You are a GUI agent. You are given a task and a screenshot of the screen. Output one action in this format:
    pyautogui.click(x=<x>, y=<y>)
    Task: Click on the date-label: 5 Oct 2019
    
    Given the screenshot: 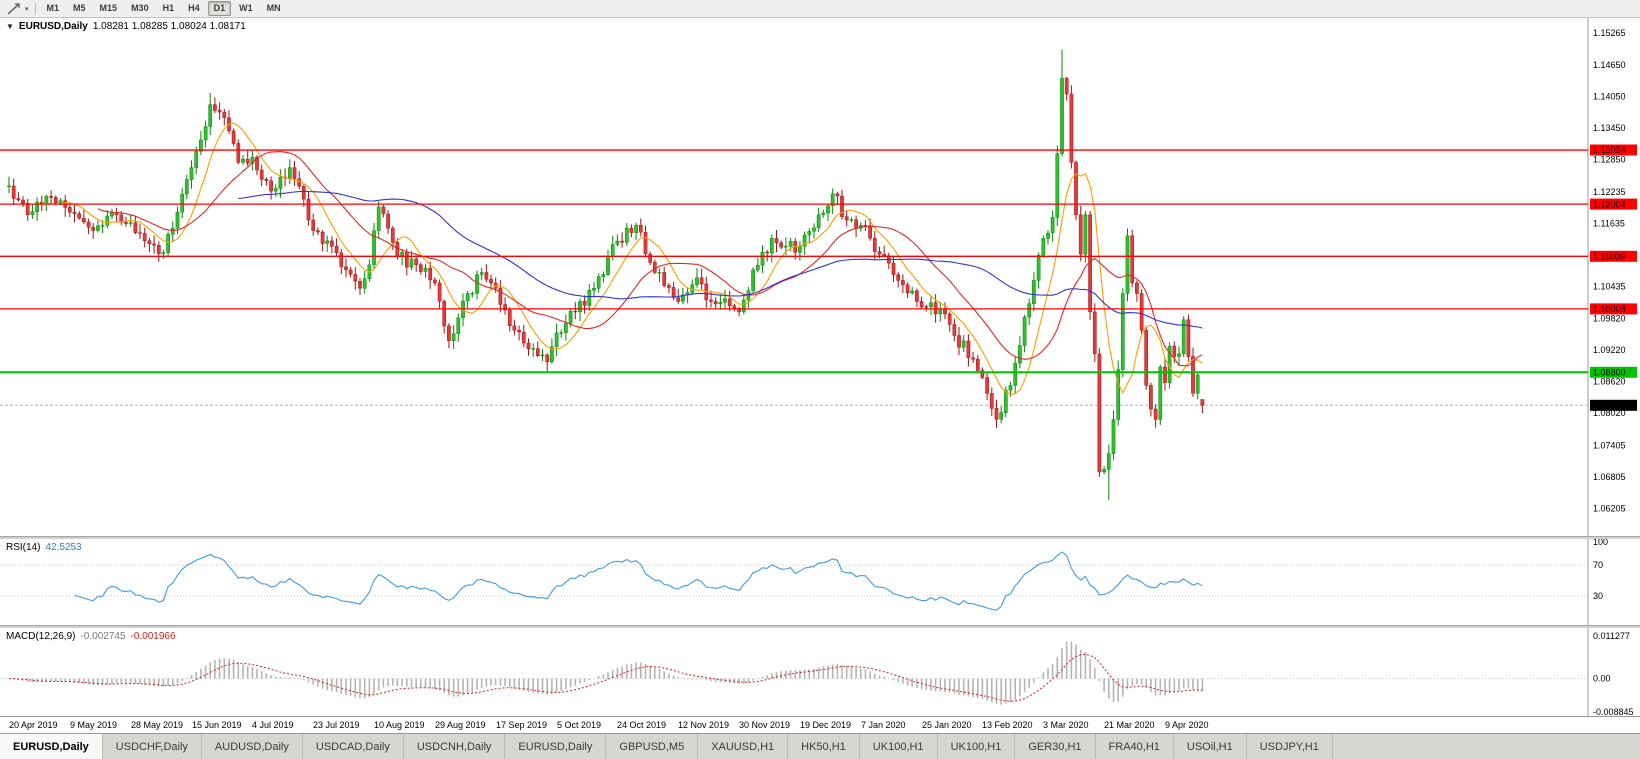 What is the action you would take?
    pyautogui.click(x=579, y=725)
    